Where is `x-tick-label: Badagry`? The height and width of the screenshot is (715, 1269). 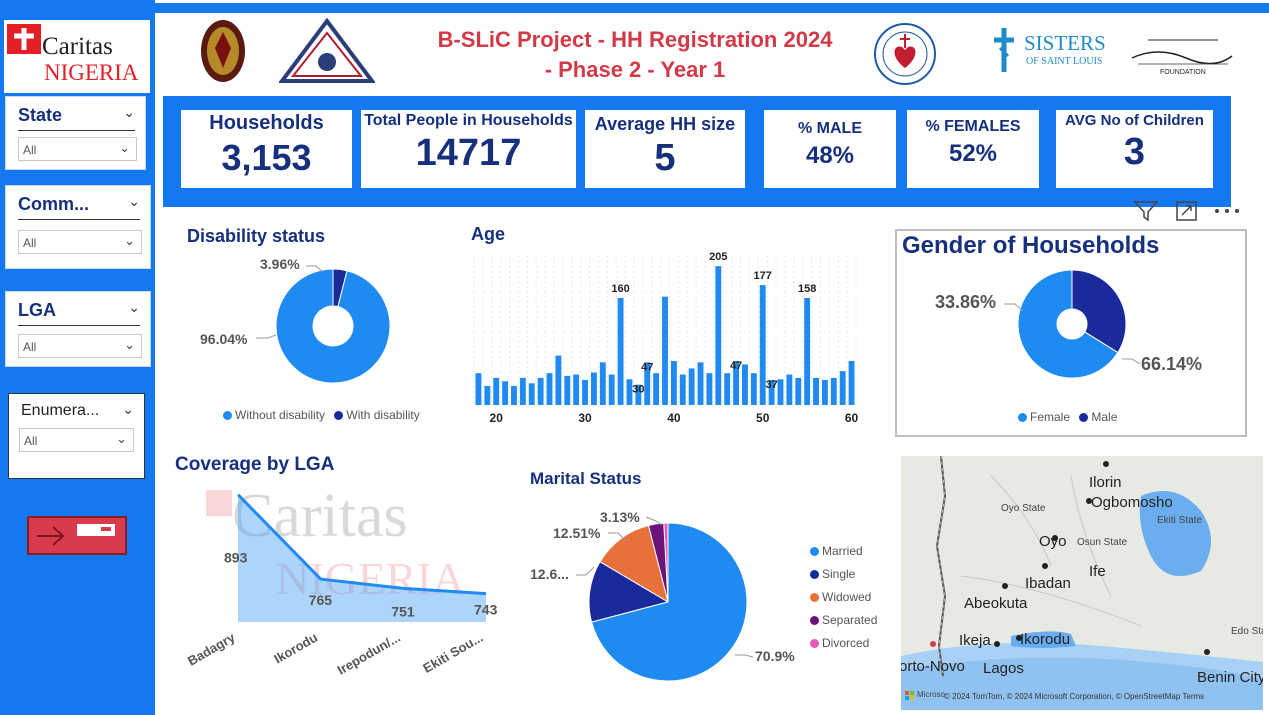
x-tick-label: Badagry is located at coordinates (211, 648).